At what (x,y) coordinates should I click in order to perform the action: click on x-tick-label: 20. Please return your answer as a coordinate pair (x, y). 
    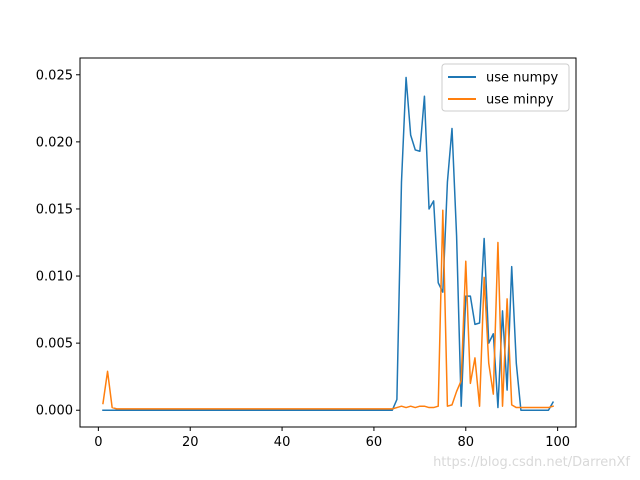
    Looking at the image, I should click on (190, 442).